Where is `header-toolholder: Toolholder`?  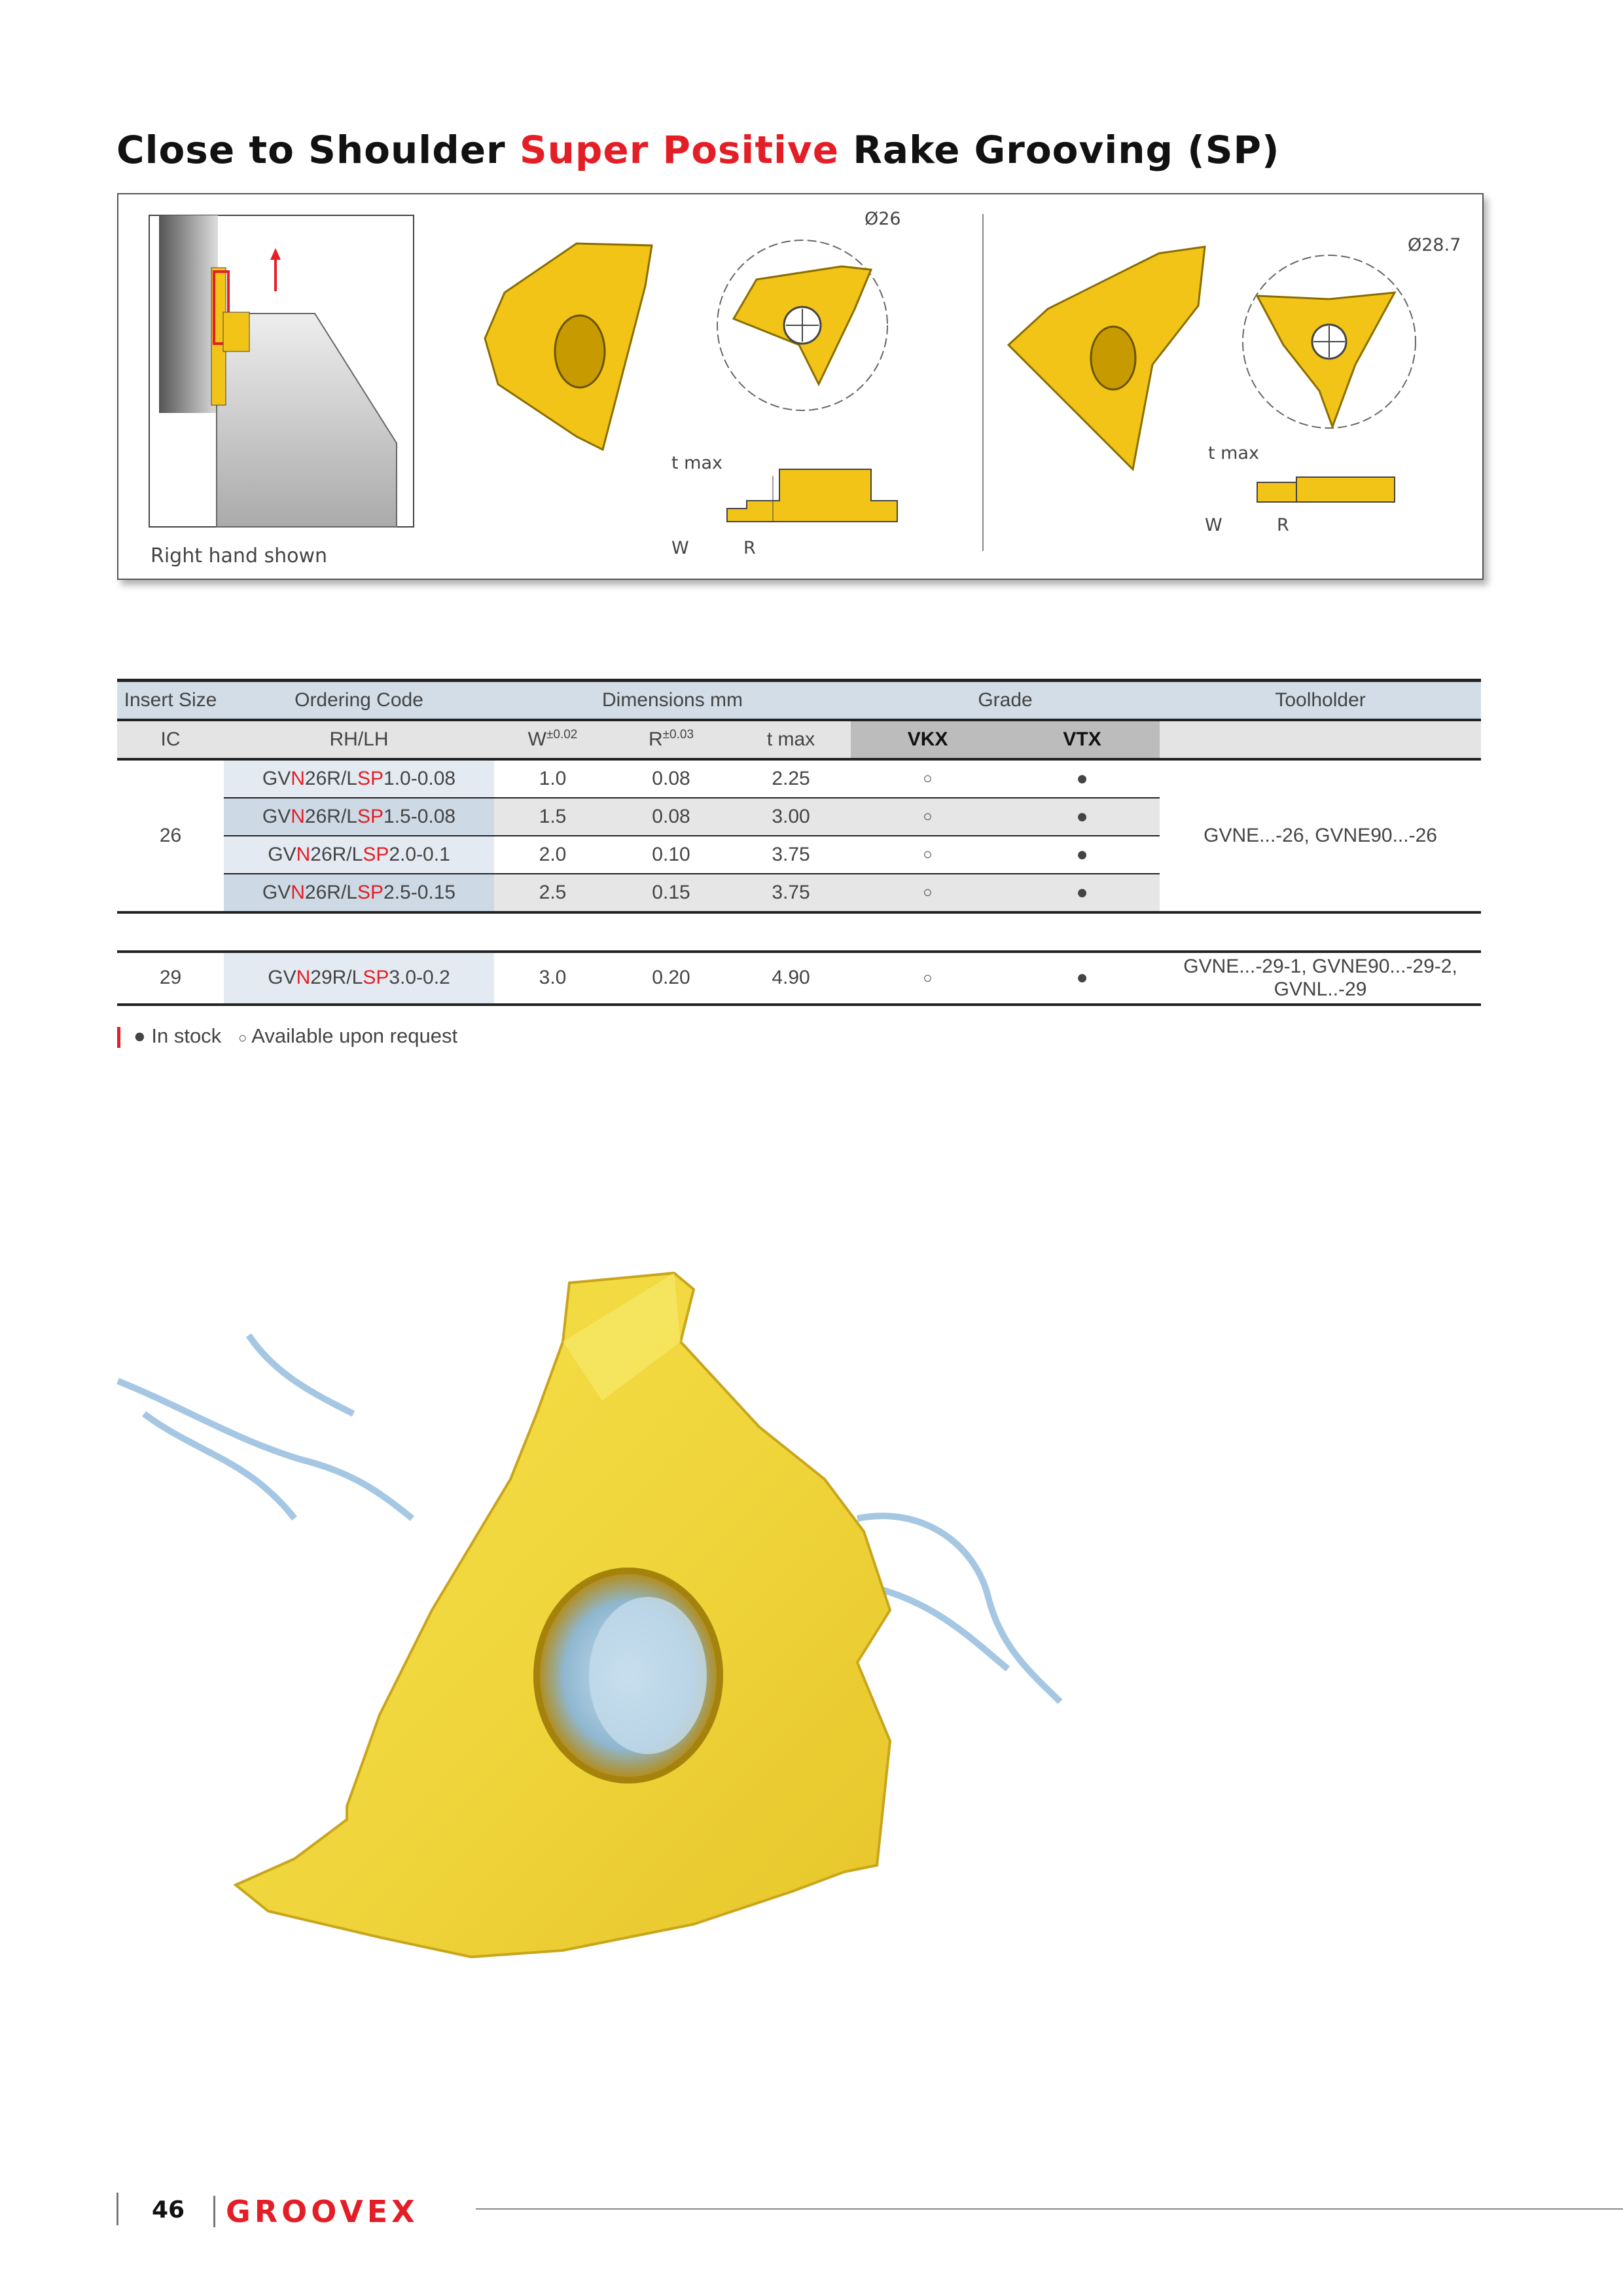 header-toolholder: Toolholder is located at coordinates (1321, 700).